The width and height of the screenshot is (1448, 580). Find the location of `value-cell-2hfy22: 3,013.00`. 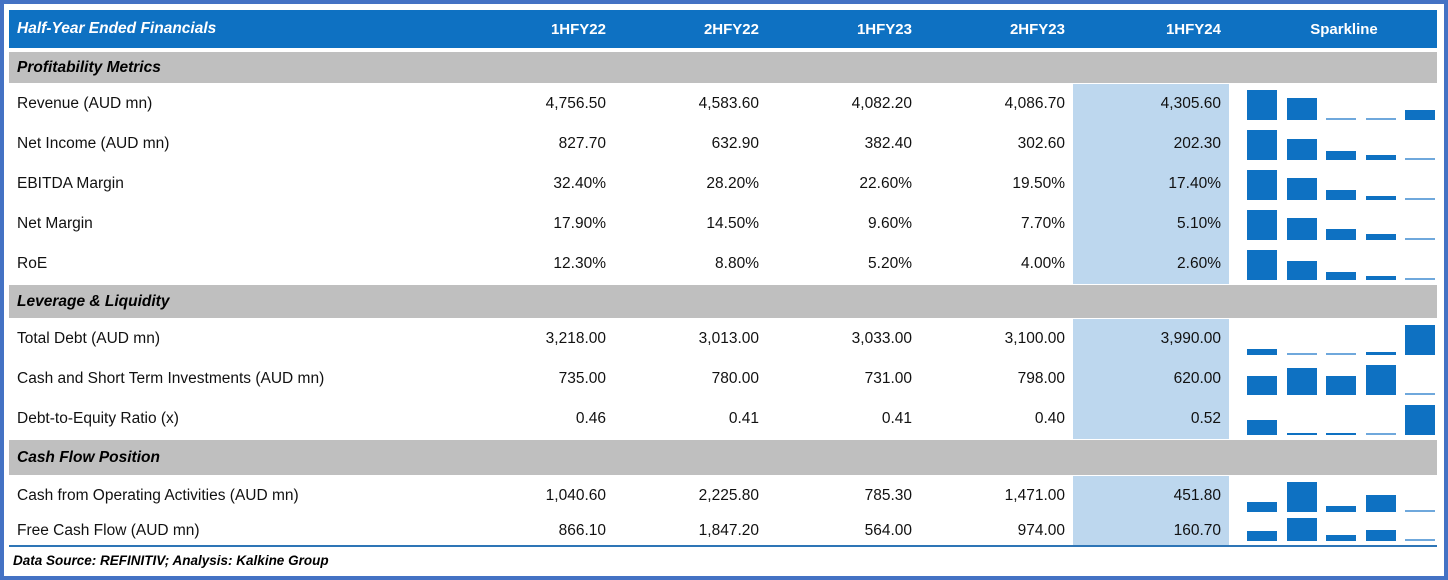

value-cell-2hfy22: 3,013.00 is located at coordinates (728, 338).